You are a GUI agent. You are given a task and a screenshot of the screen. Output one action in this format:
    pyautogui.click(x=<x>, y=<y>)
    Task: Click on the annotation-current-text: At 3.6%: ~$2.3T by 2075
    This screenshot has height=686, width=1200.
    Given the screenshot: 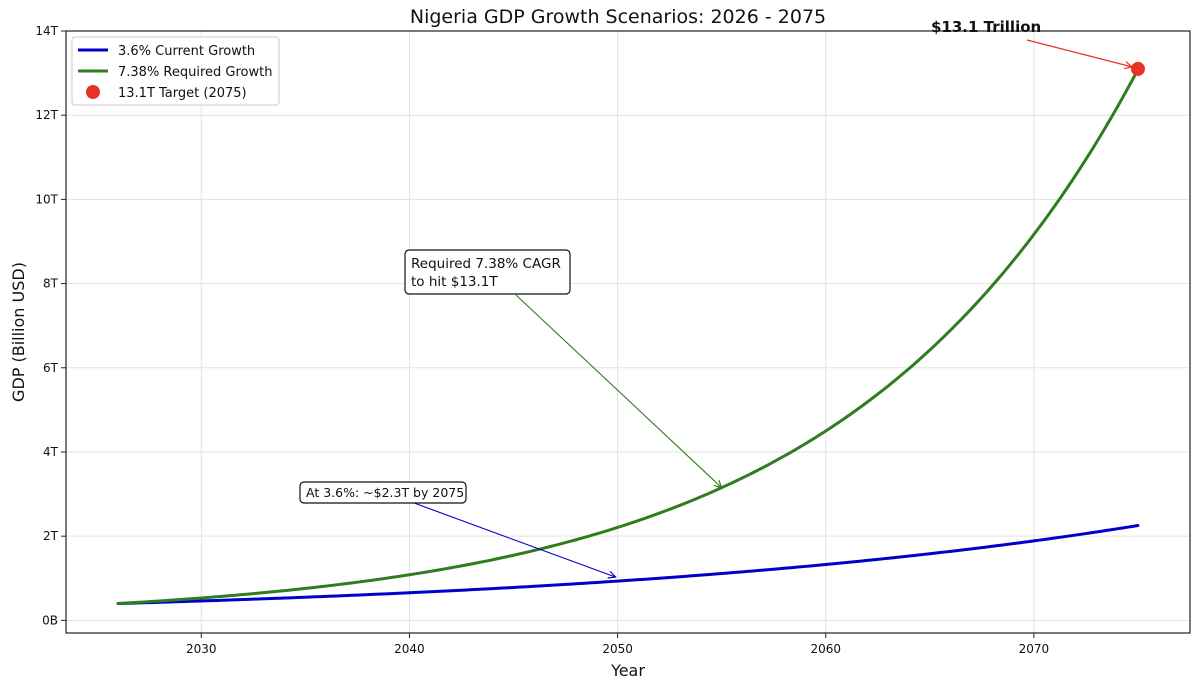 What is the action you would take?
    pyautogui.click(x=385, y=492)
    